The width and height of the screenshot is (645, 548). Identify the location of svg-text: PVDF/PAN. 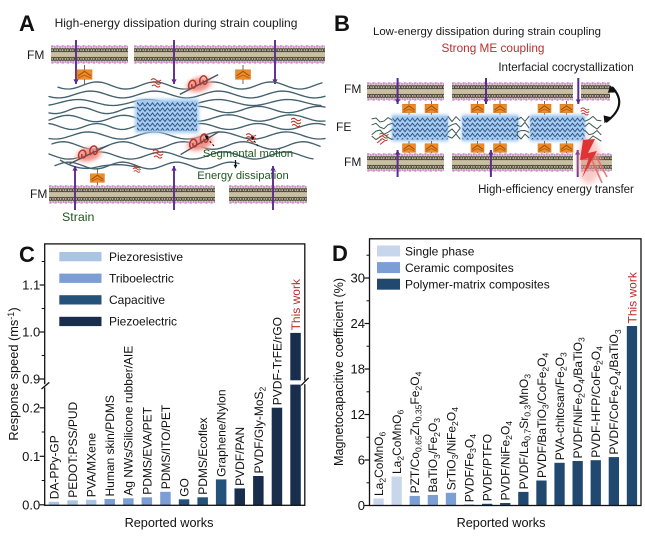
(240, 456).